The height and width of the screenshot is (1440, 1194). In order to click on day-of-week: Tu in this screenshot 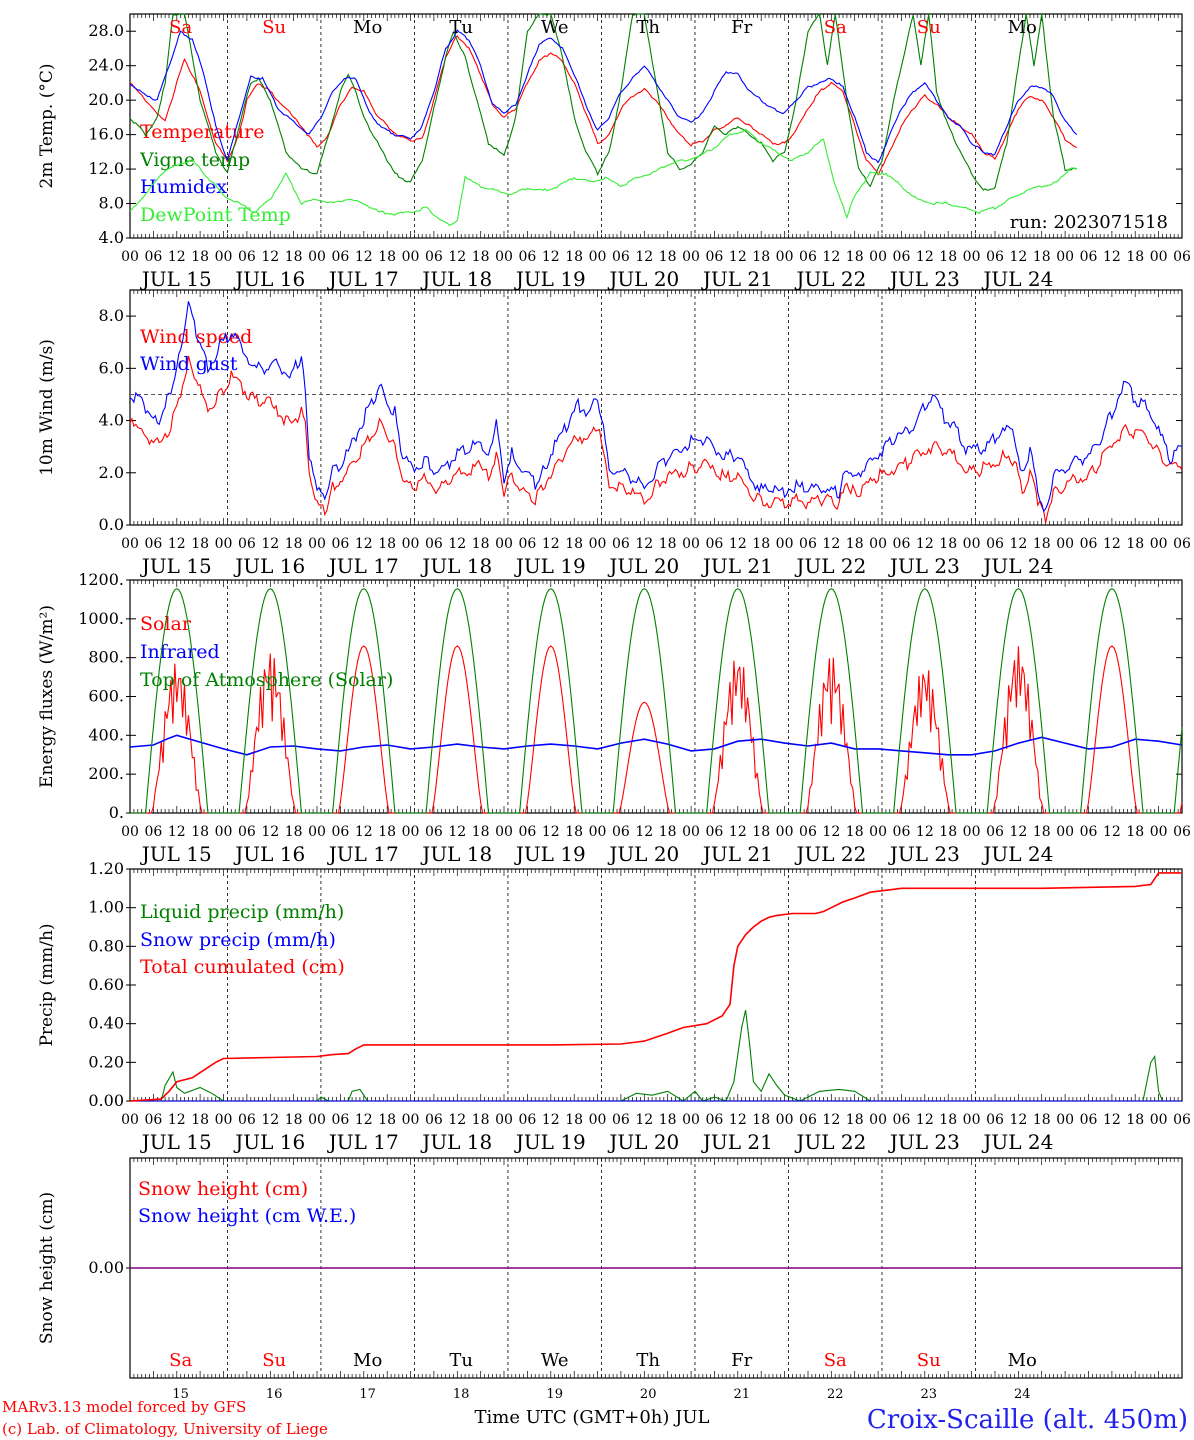, I will do `click(461, 27)`.